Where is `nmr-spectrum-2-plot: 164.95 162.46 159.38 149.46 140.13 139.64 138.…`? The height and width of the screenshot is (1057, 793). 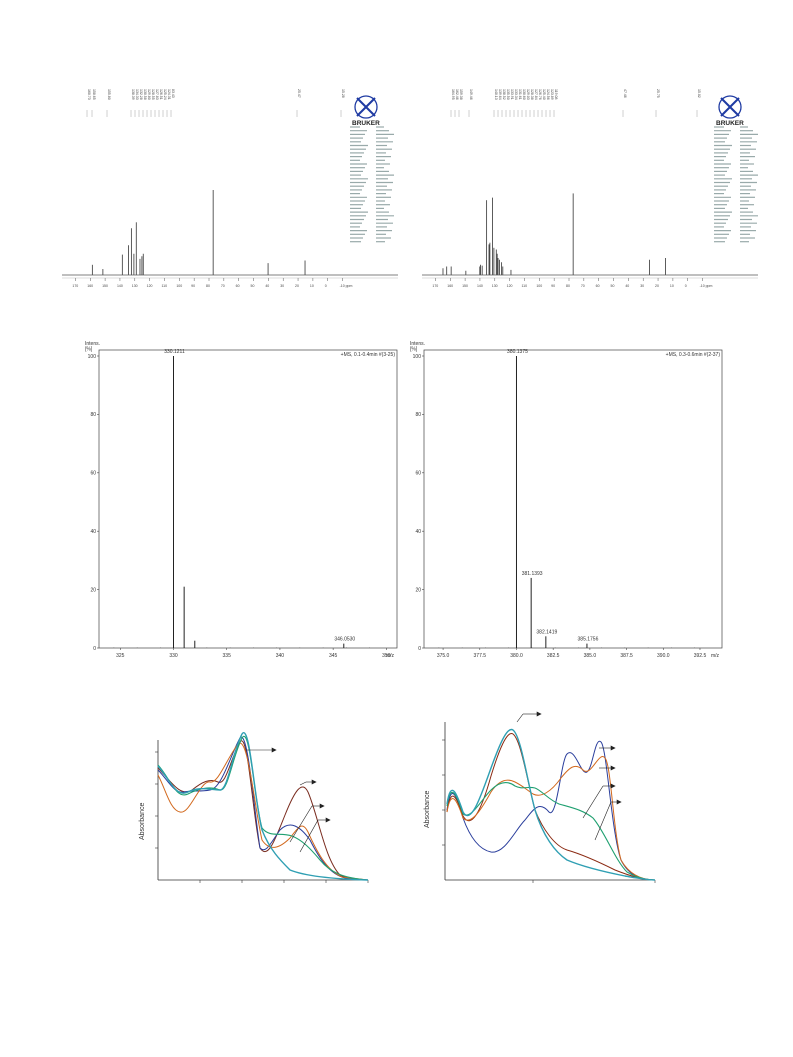
nmr-spectrum-2-plot: 164.95 162.46 159.38 149.46 140.13 139.64 138.… is located at coordinates (590, 188).